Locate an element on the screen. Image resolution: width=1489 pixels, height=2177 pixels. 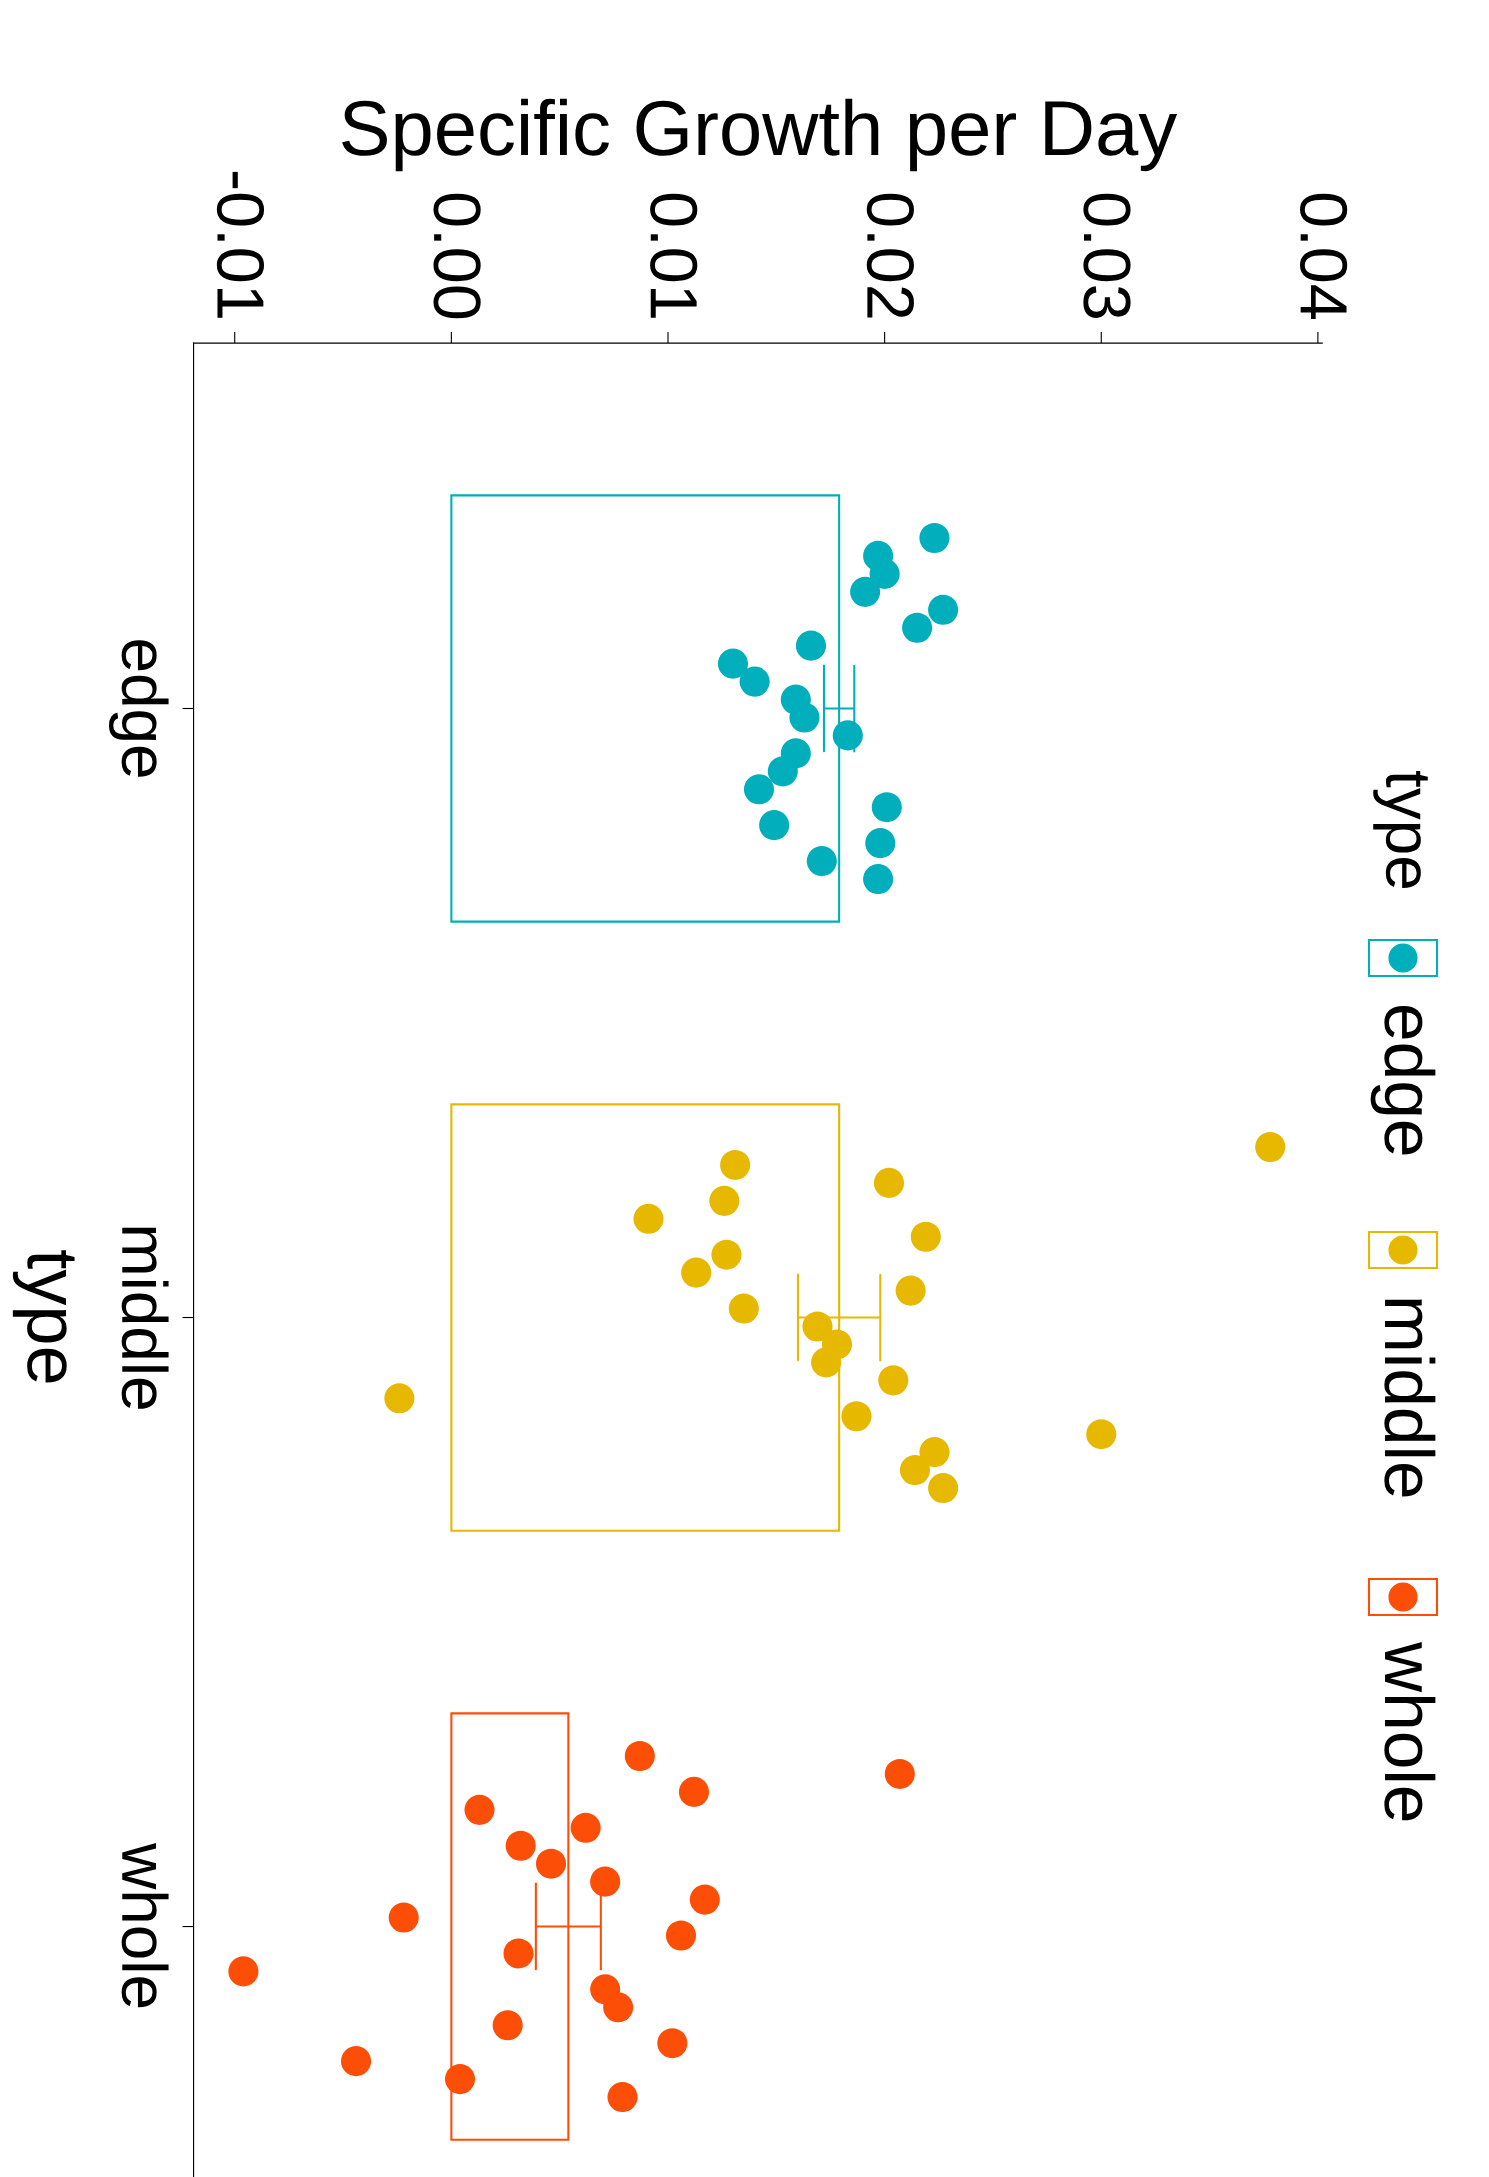
x-tick-label: 0.02 is located at coordinates (890, 255).